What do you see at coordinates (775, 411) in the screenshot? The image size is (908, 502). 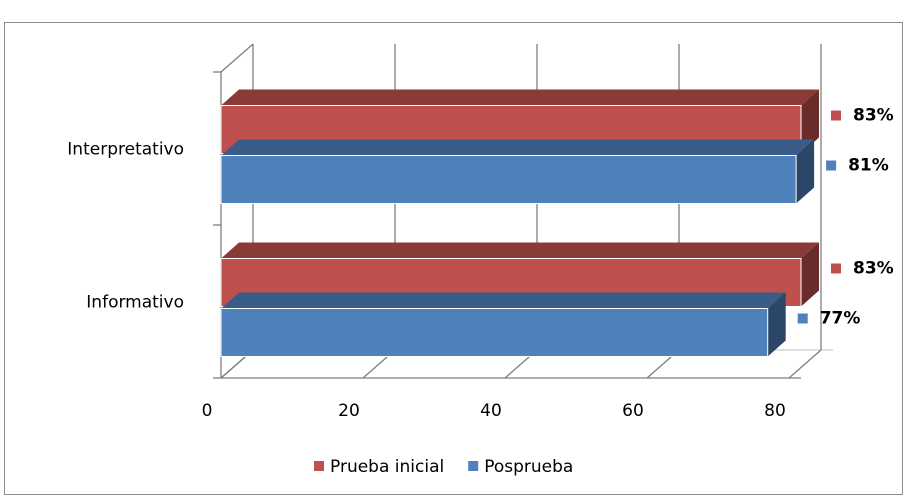 I see `x-tick-label: 80` at bounding box center [775, 411].